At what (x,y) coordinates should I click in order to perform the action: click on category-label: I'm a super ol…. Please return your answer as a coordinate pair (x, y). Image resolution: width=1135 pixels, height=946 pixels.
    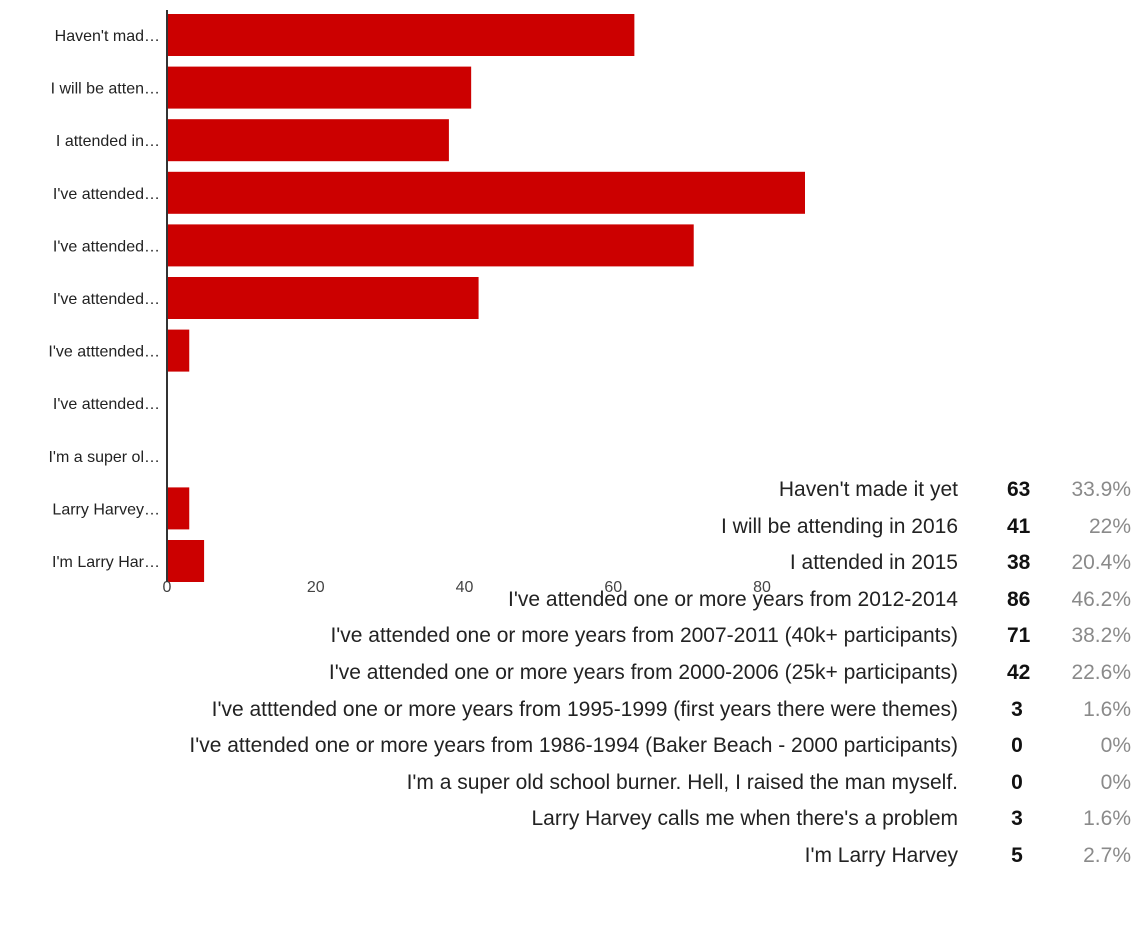
    Looking at the image, I should click on (104, 457).